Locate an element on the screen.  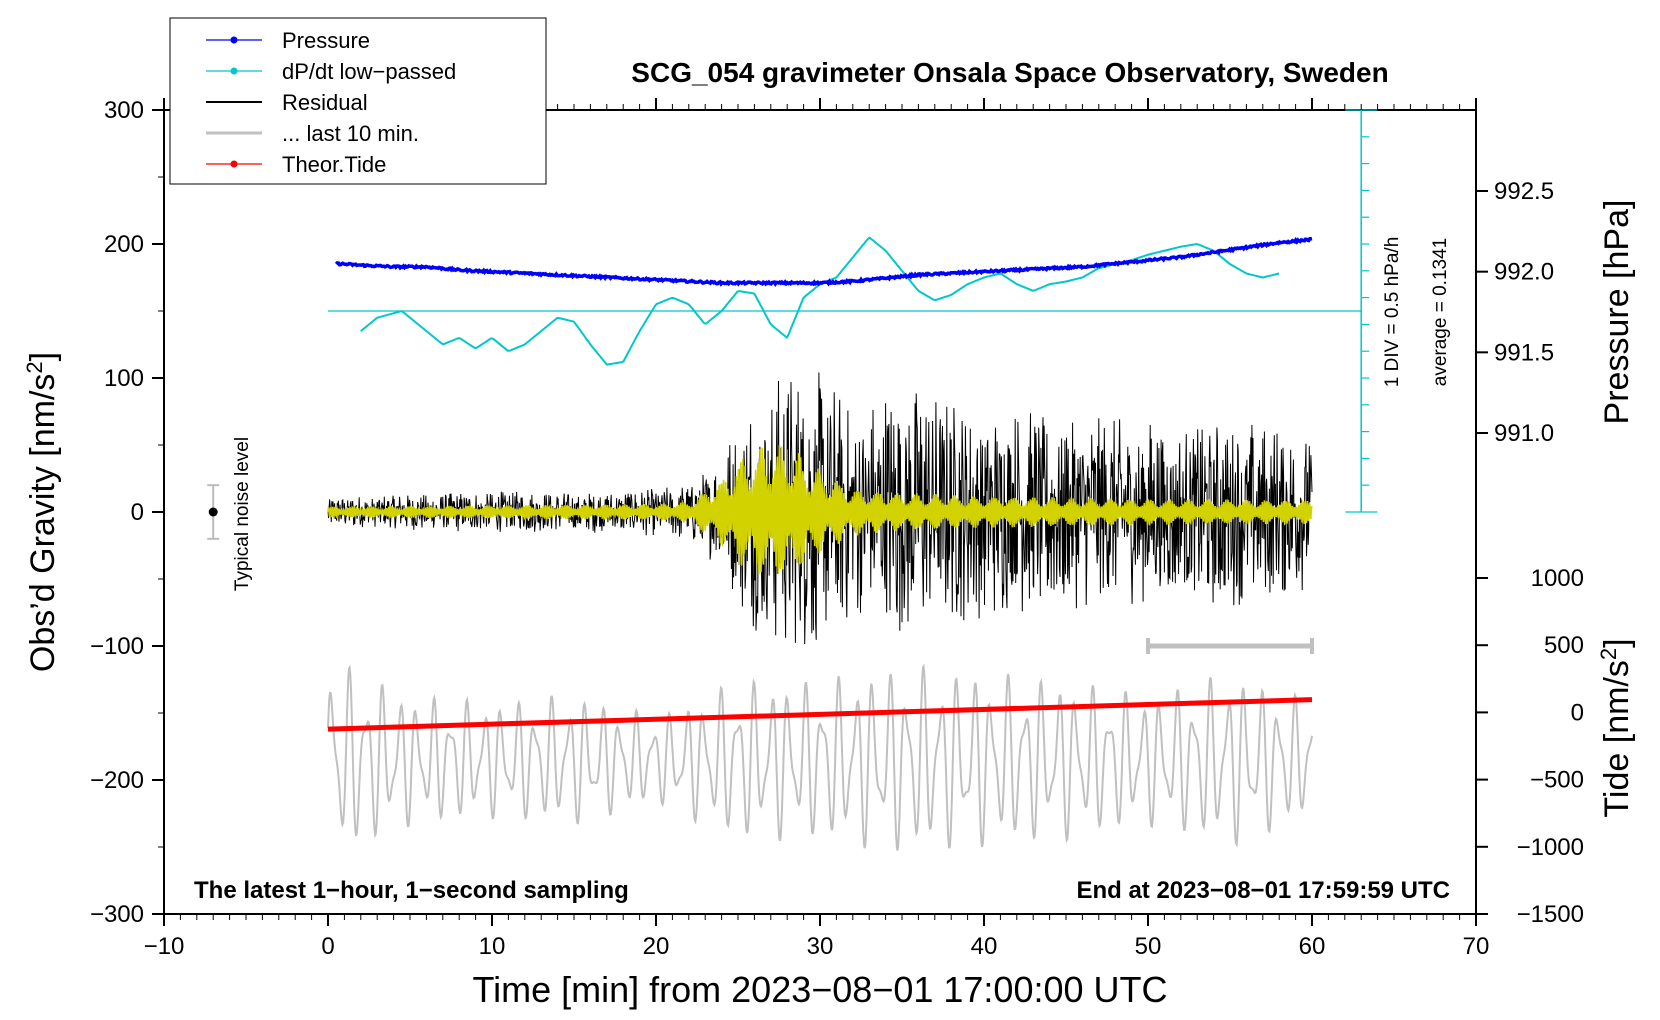
y-tick-label: 0 is located at coordinates (137, 512).